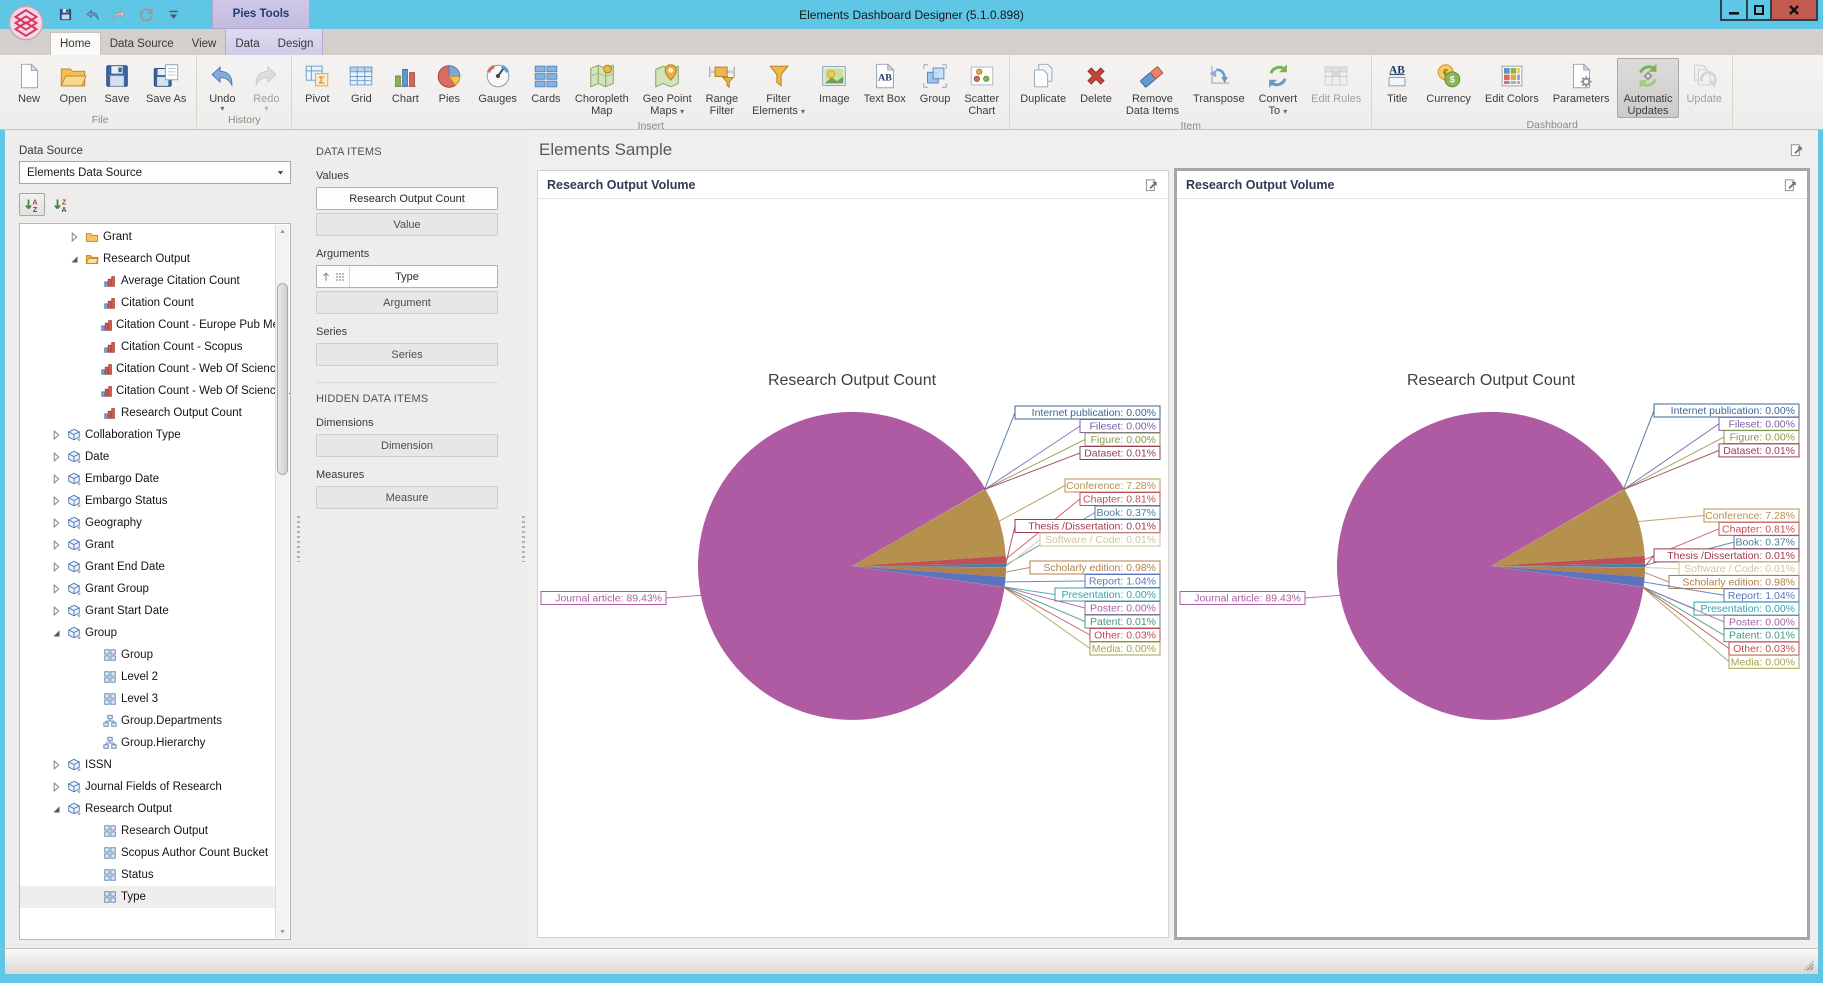  What do you see at coordinates (1581, 82) in the screenshot?
I see `ribbon-button-parameters: Parameters` at bounding box center [1581, 82].